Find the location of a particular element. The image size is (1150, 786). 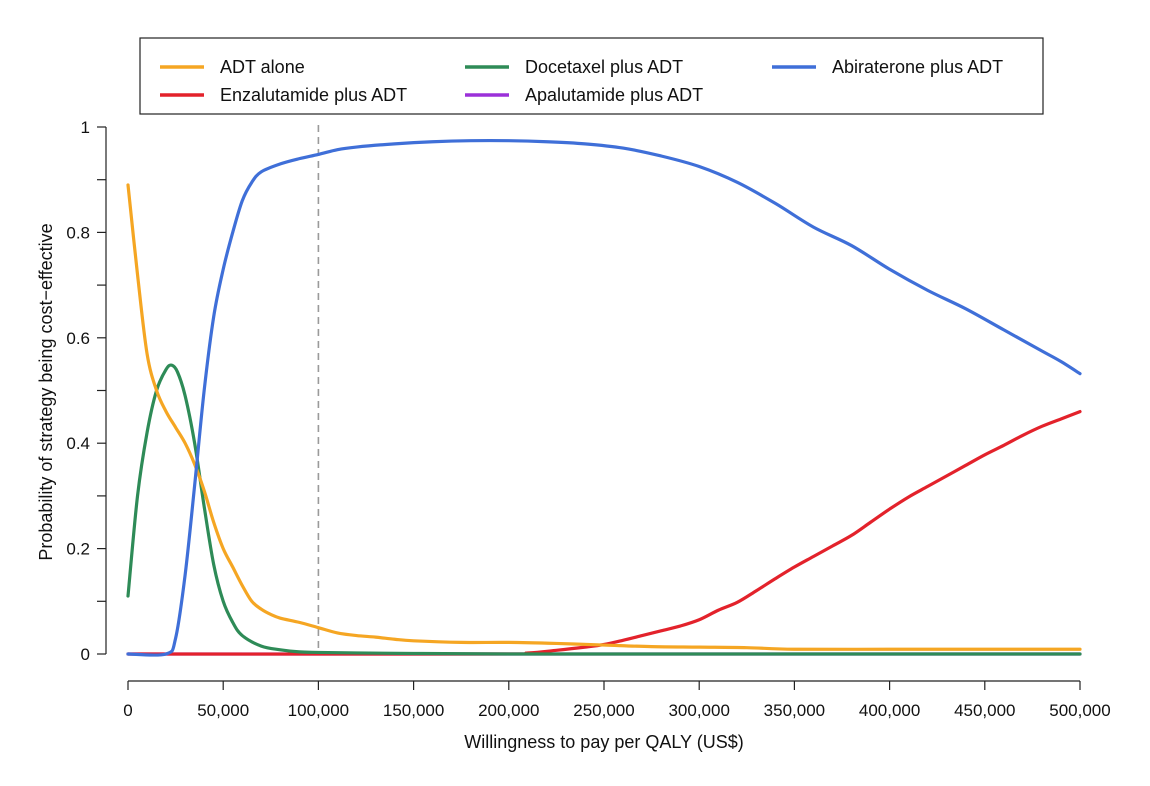

x-axis-title: Willingness to pay per QALY (US$) is located at coordinates (603, 742).